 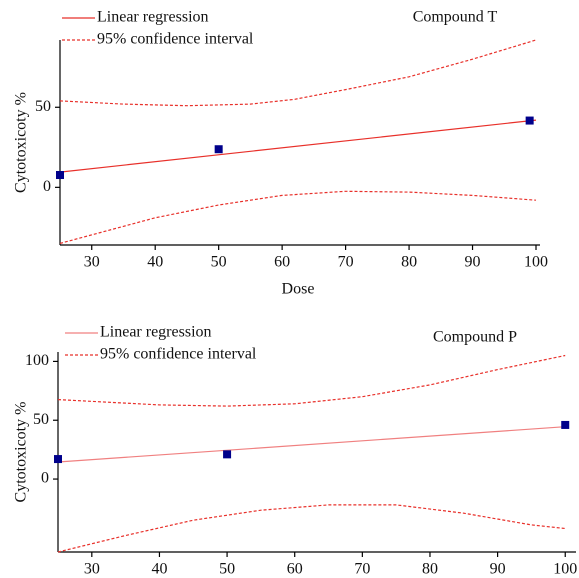 What do you see at coordinates (475, 337) in the screenshot?
I see `chart-title: Compound P` at bounding box center [475, 337].